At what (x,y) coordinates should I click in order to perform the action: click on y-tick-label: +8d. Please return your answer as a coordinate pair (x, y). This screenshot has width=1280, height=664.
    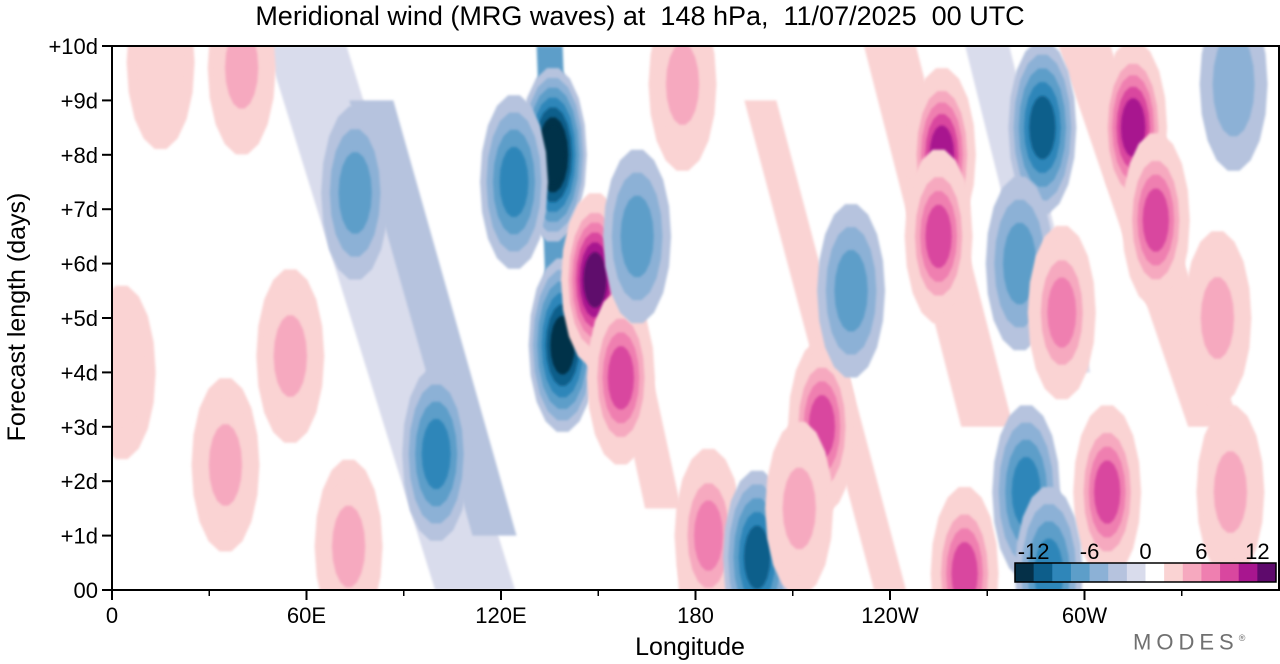
    Looking at the image, I should click on (79, 155).